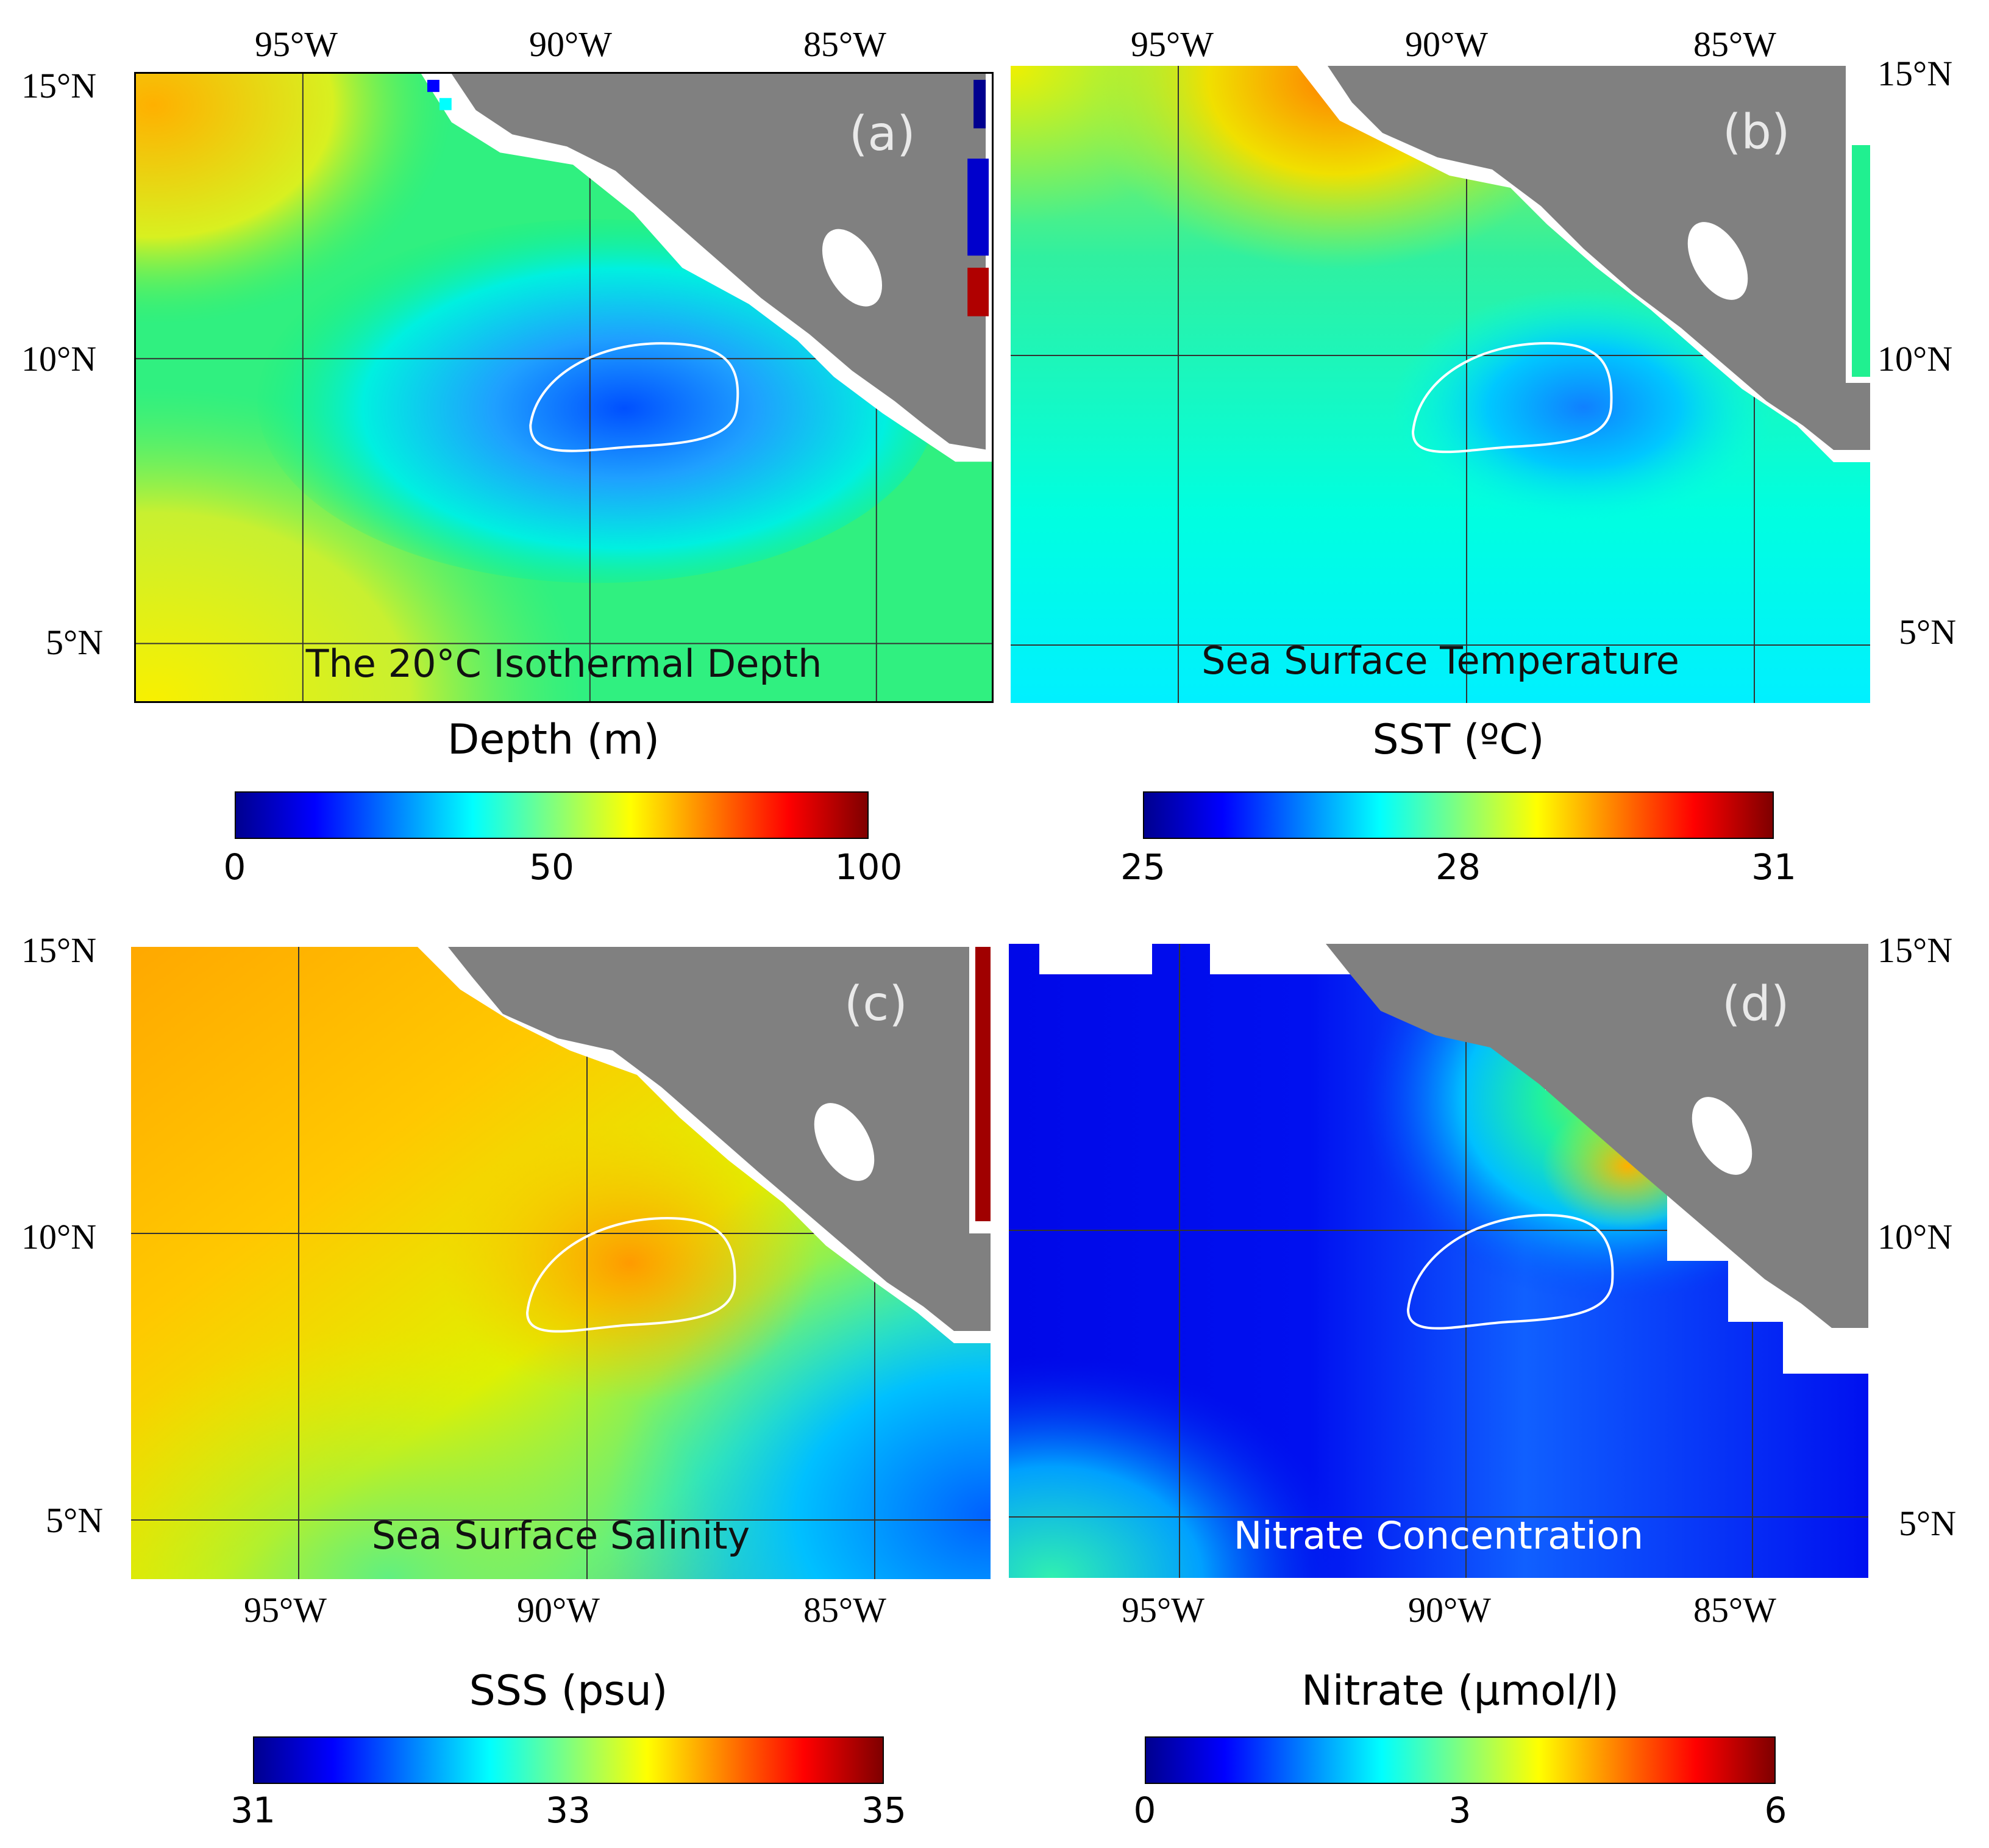 The width and height of the screenshot is (1989, 1848). Describe the element at coordinates (1734, 44) in the screenshot. I see `lon-label-b-85w: 85°W` at that location.